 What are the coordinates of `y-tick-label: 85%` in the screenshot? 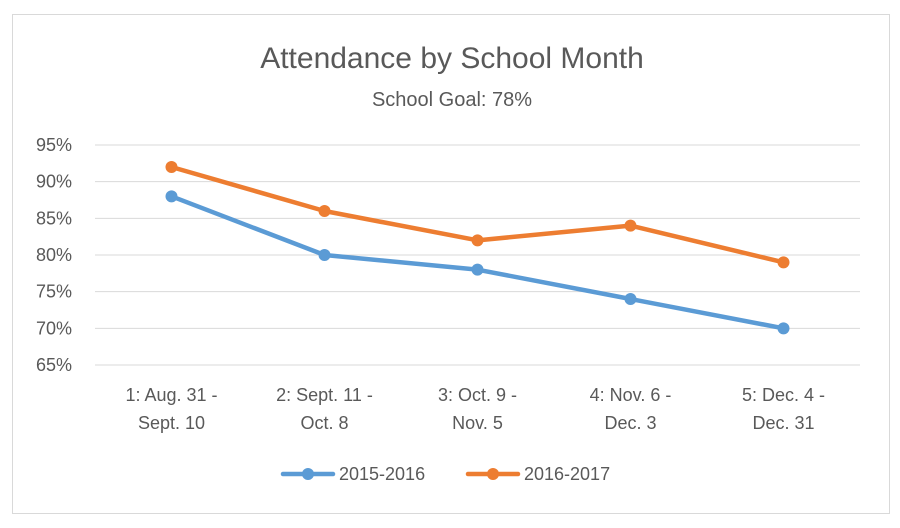 It's located at (54, 218).